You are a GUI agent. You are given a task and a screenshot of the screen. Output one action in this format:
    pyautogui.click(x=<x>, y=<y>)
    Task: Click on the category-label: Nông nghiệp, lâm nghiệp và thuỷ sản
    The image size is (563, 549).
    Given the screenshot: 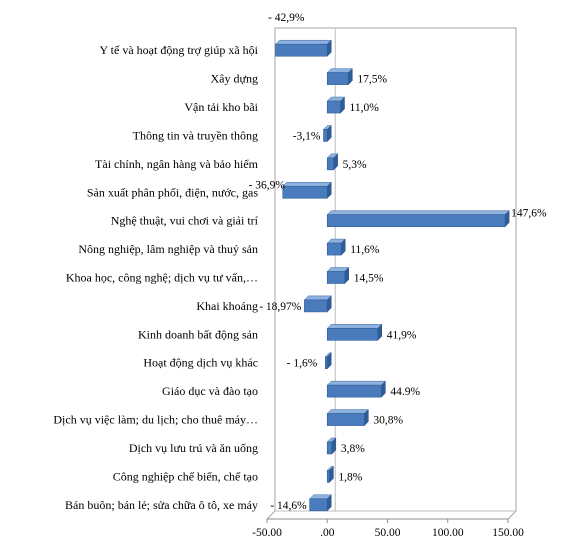 What is the action you would take?
    pyautogui.click(x=168, y=249)
    